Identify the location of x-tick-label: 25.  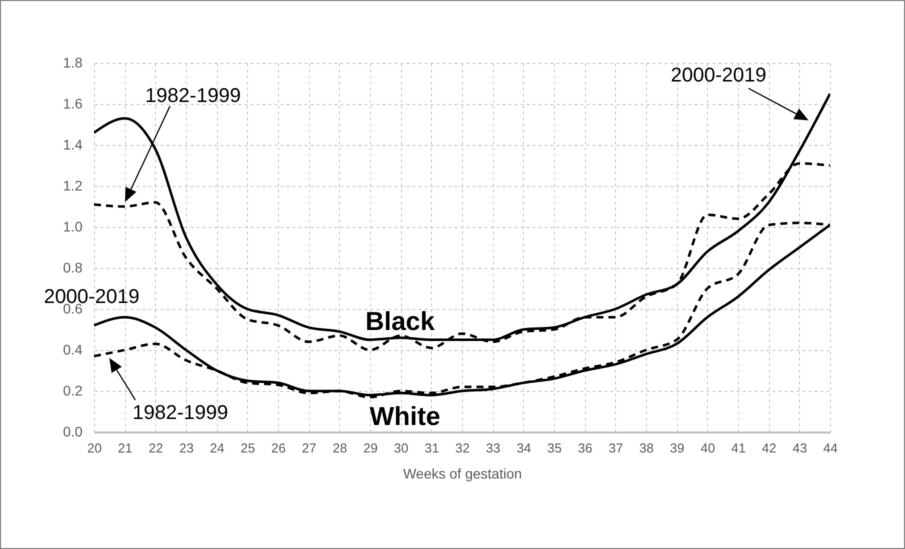
(248, 448).